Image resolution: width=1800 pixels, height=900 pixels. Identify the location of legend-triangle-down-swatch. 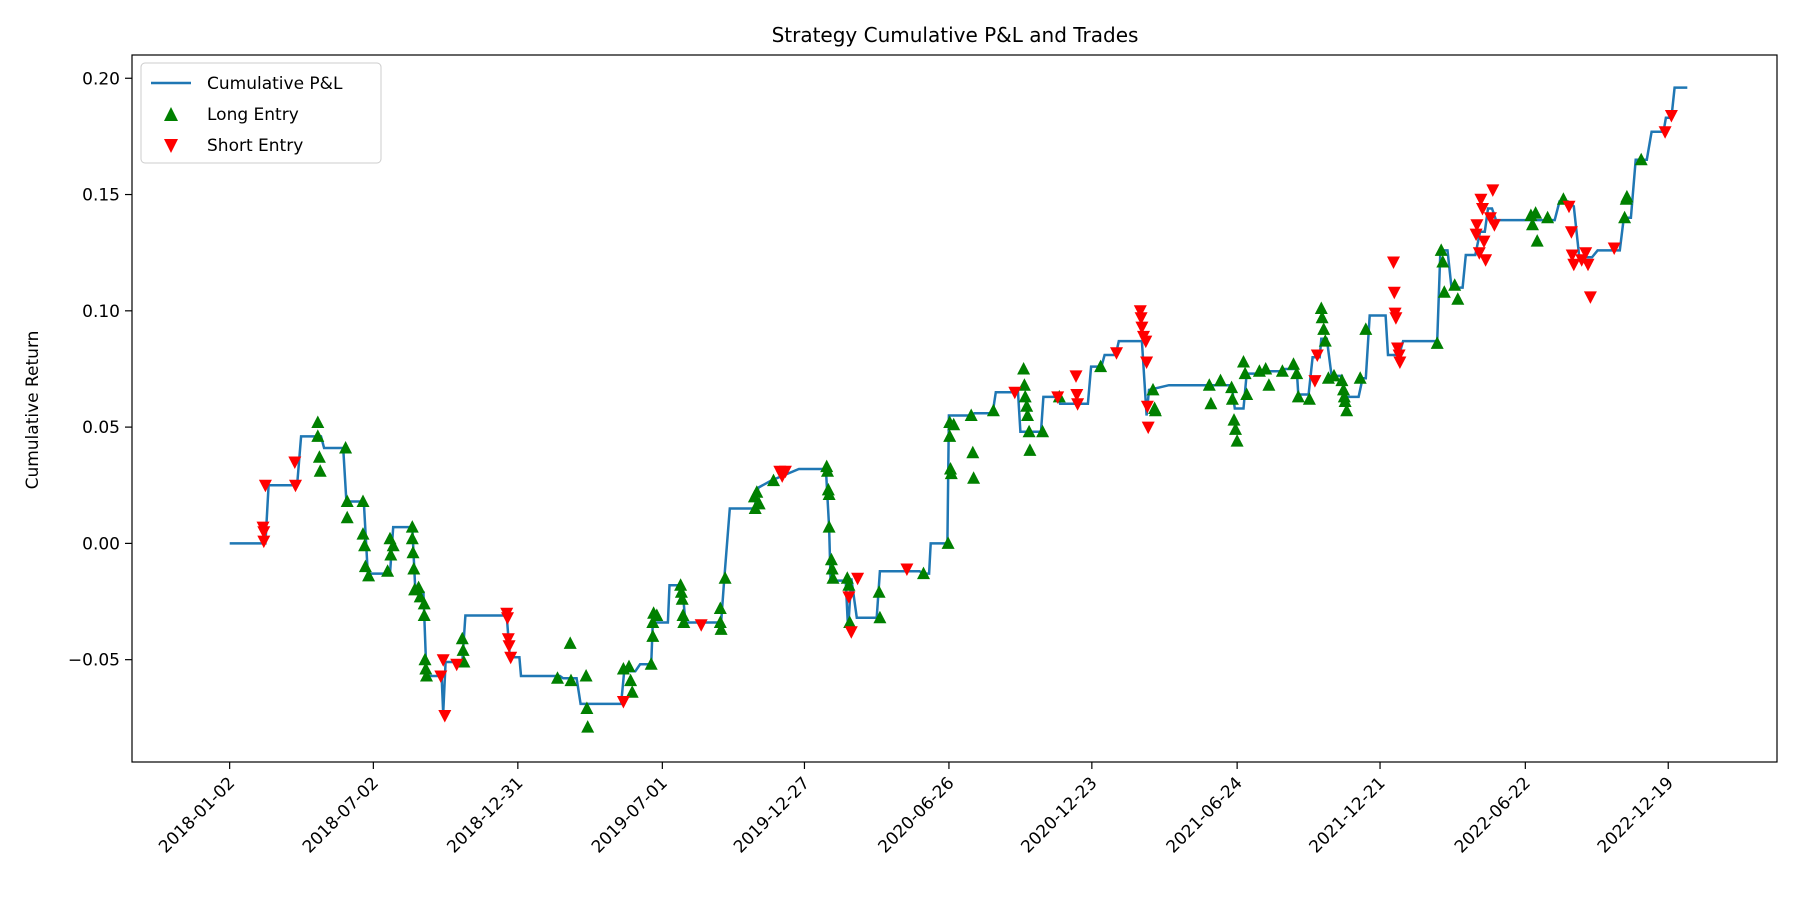
(171, 146).